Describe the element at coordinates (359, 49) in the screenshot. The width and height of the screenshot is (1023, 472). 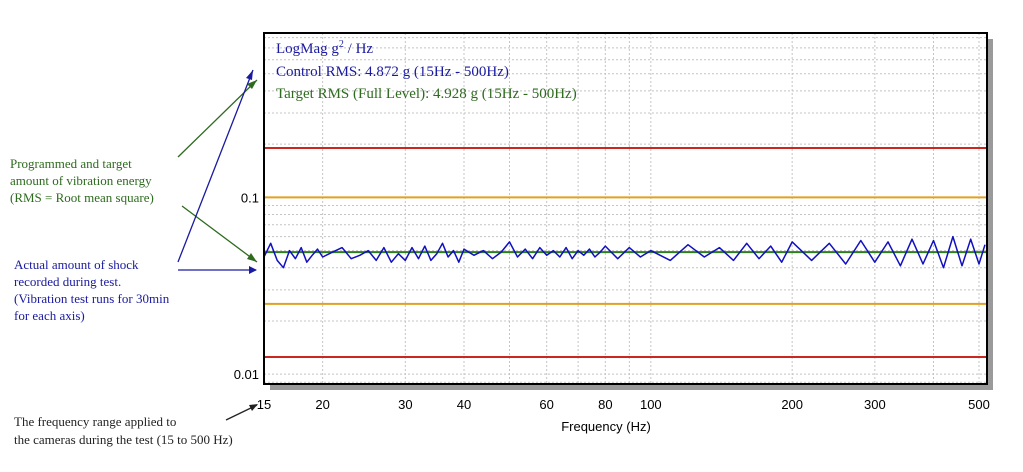
I see `title-unit-tail: / Hz` at that location.